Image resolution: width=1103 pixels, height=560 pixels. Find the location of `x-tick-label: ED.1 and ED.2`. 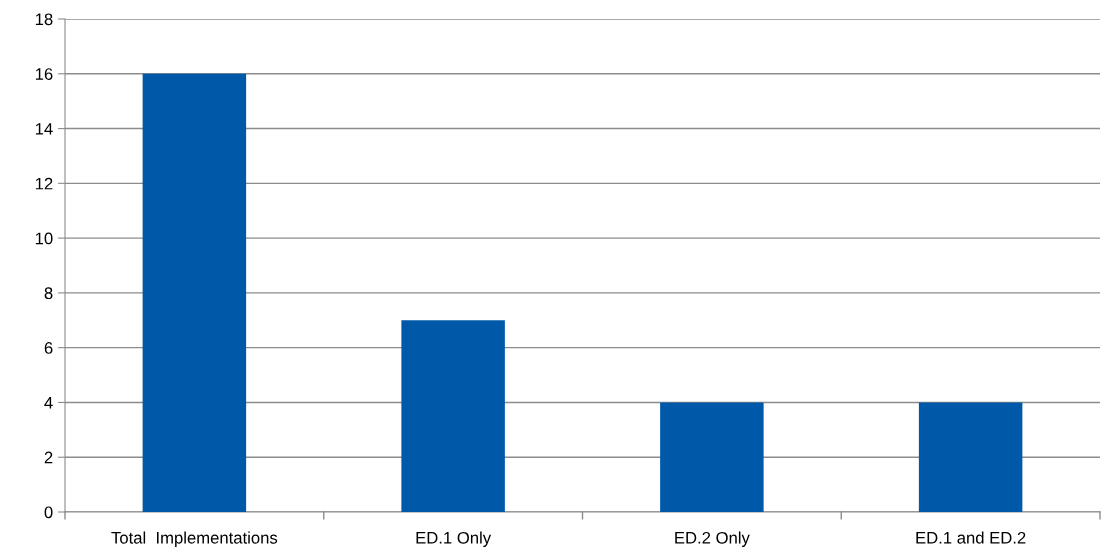

x-tick-label: ED.1 and ED.2 is located at coordinates (971, 537).